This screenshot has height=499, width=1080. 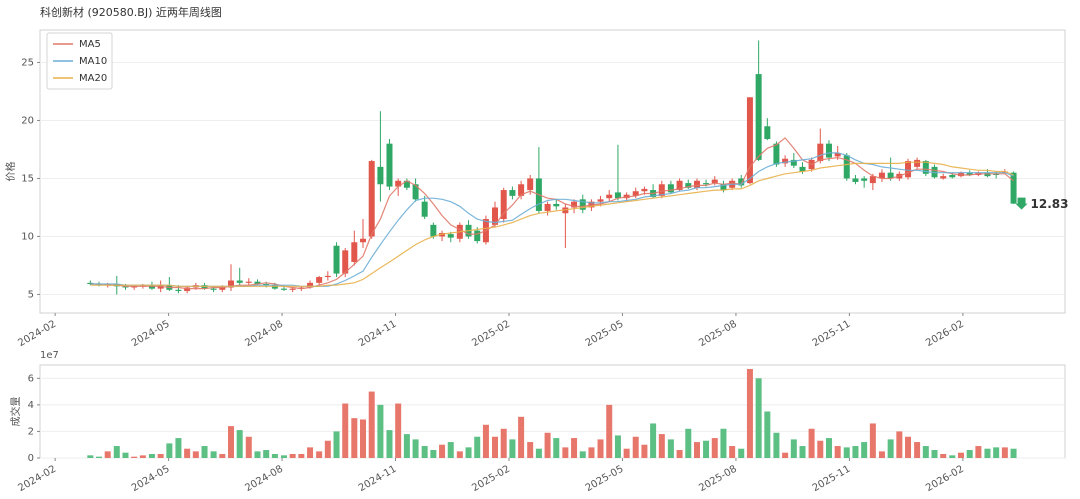 What do you see at coordinates (131, 12) in the screenshot?
I see `chart-title: 科创新材 (920580.BJ) 近两年周线图` at bounding box center [131, 12].